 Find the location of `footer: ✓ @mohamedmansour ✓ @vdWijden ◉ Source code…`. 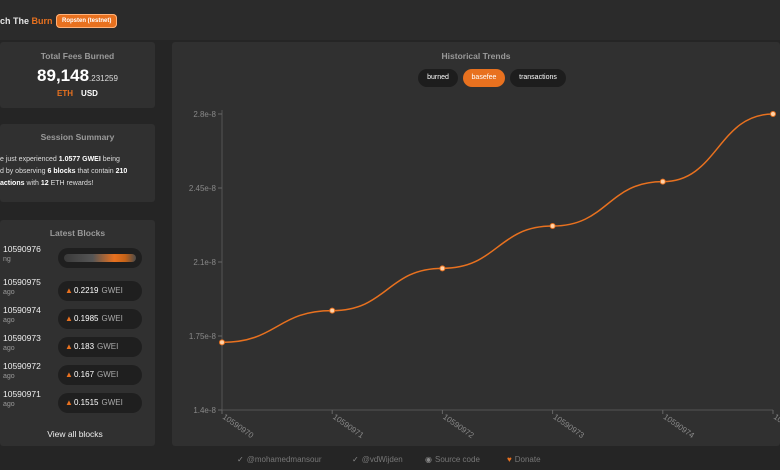

footer: ✓ @mohamedmansour ✓ @vdWijden ◉ Source code… is located at coordinates (390, 461).